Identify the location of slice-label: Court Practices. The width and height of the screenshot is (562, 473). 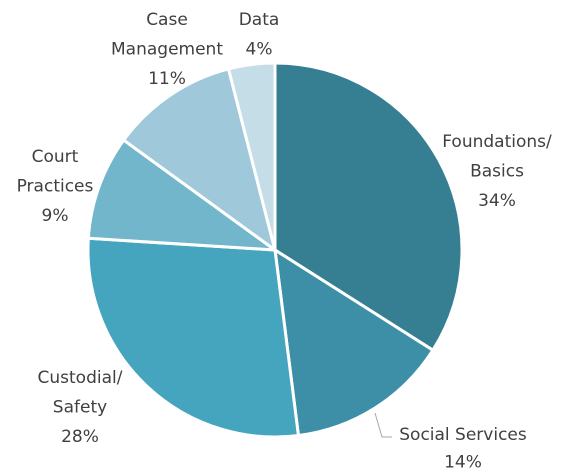
(55, 172).